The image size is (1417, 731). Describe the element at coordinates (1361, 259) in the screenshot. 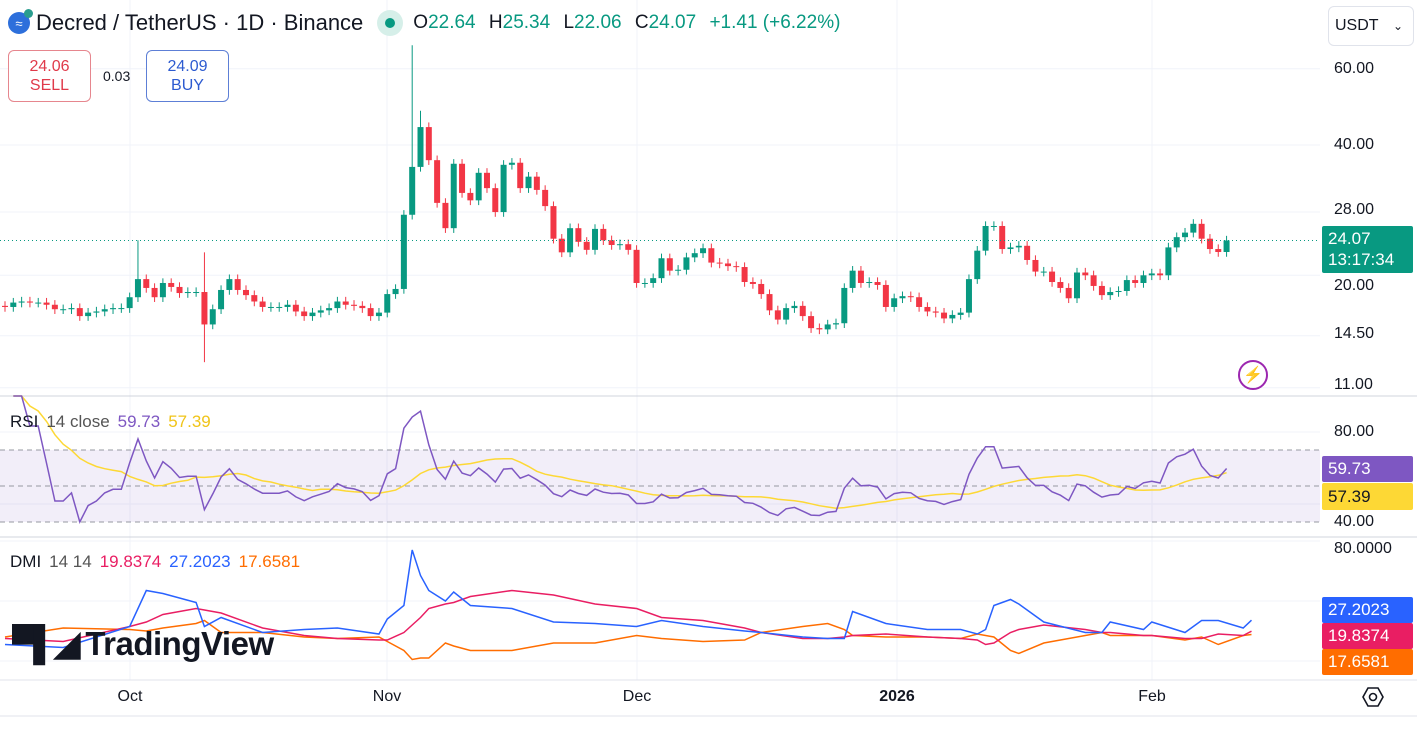

I see `bar-countdown: 13:17:34` at that location.